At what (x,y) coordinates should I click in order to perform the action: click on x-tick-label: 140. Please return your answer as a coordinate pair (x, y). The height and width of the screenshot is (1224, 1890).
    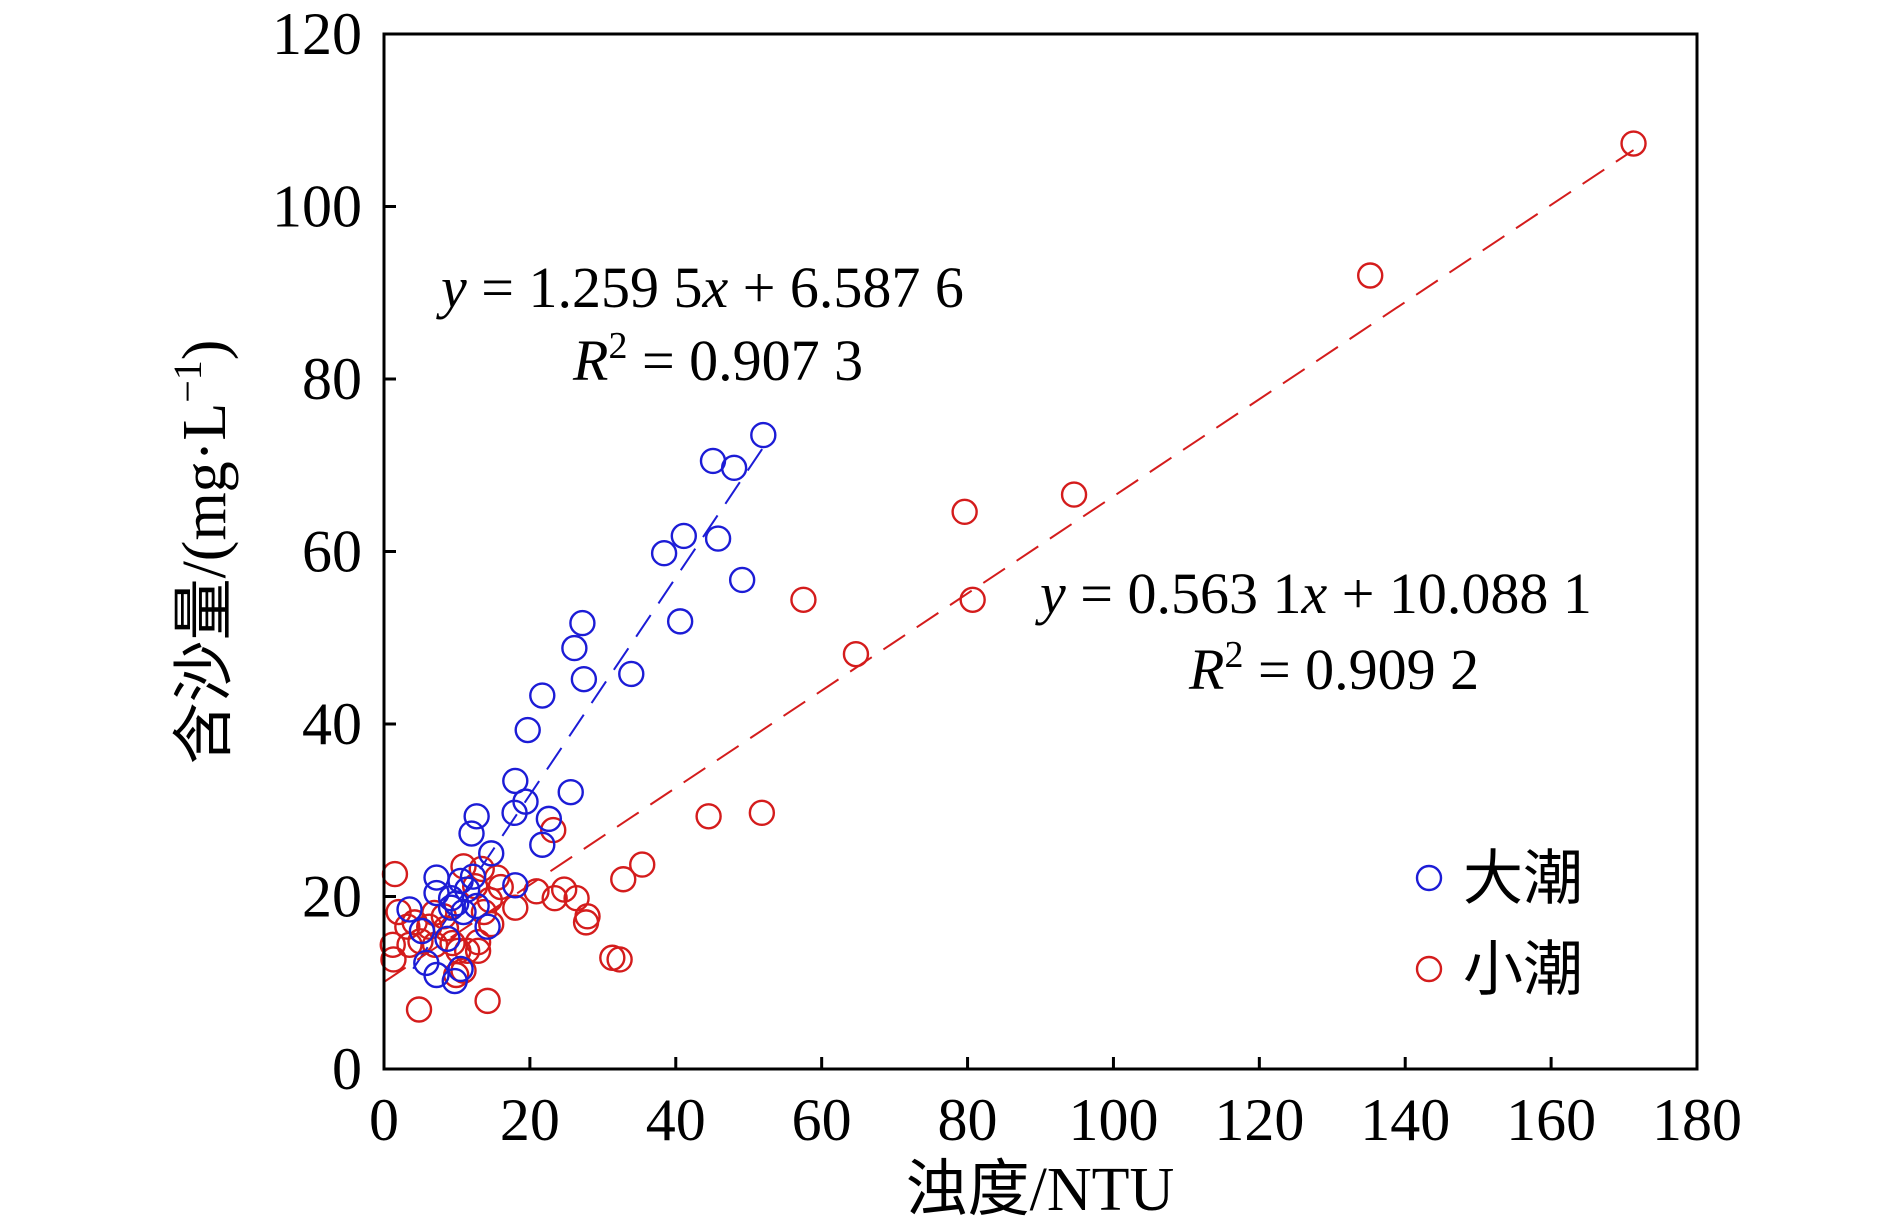
    Looking at the image, I should click on (1405, 1120).